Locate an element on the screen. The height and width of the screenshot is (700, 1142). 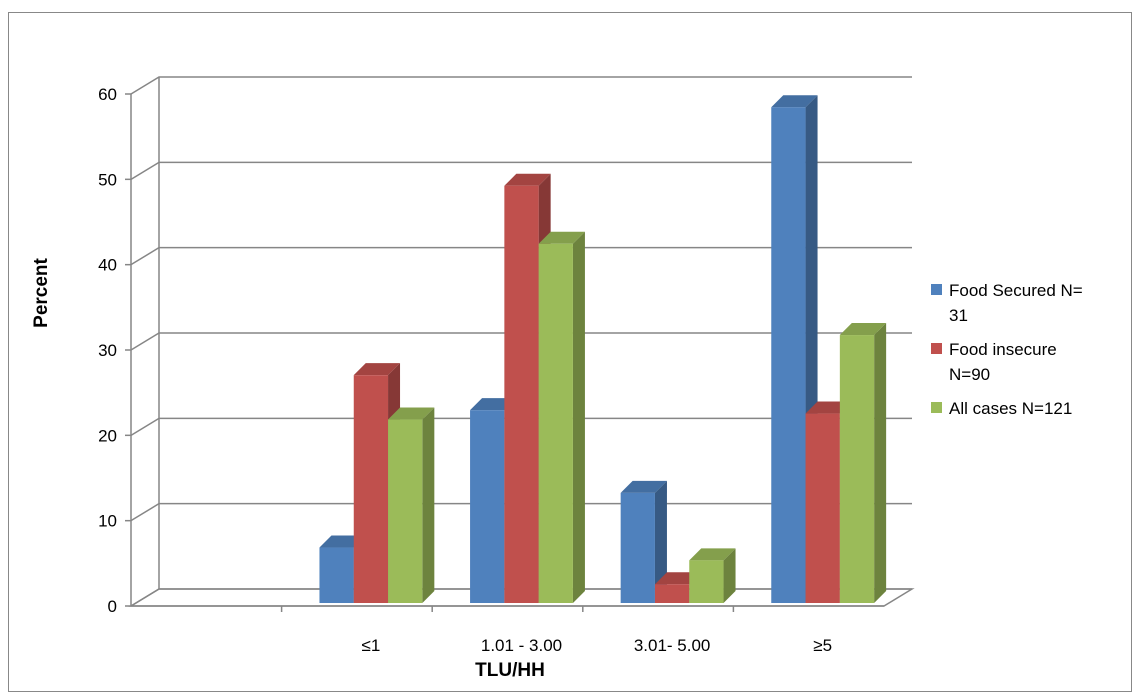
y-tick-label: 10 is located at coordinates (107, 521).